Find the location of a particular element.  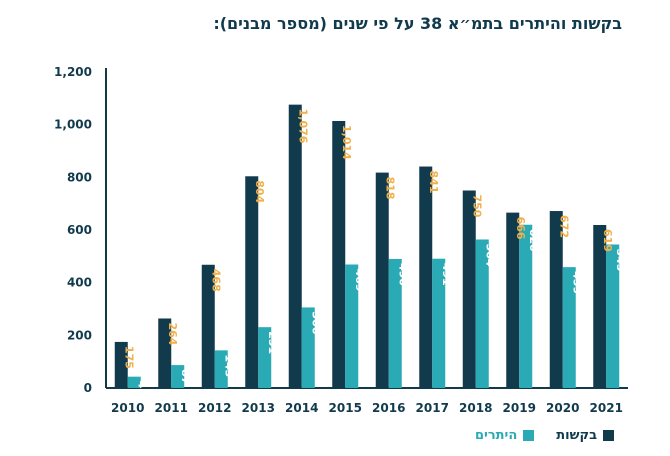

y-tick-label: 1,200 is located at coordinates (73, 72).